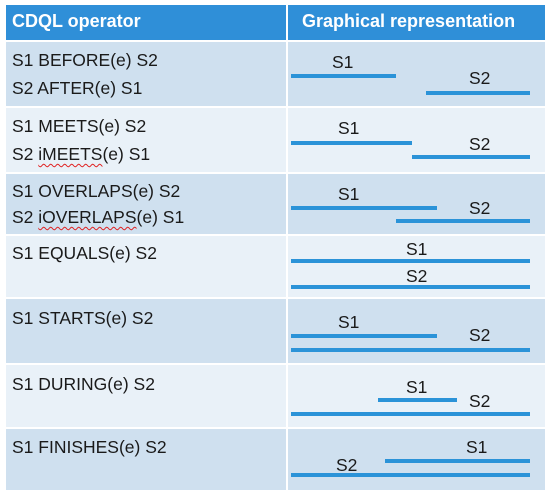 The width and height of the screenshot is (550, 494). Describe the element at coordinates (76, 21) in the screenshot. I see `header-operator-label: CDQL operator` at that location.